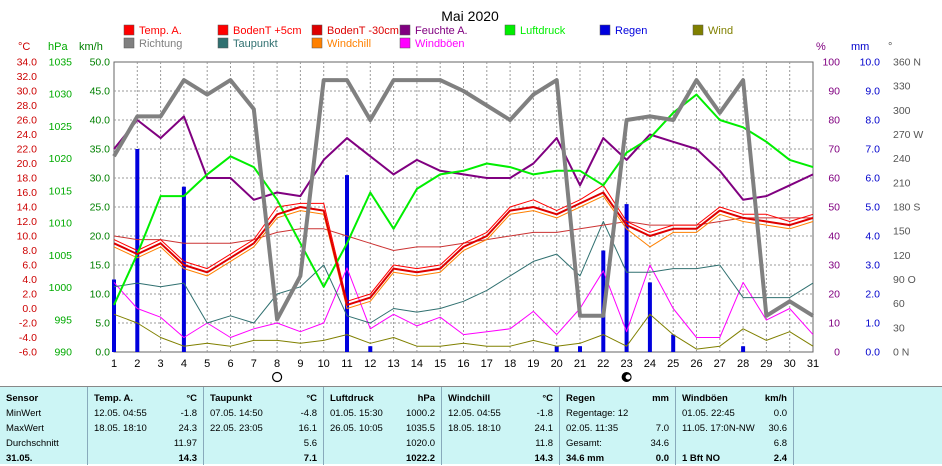 The width and height of the screenshot is (942, 466). Describe the element at coordinates (650, 364) in the screenshot. I see `x-tick-label: 24` at that location.